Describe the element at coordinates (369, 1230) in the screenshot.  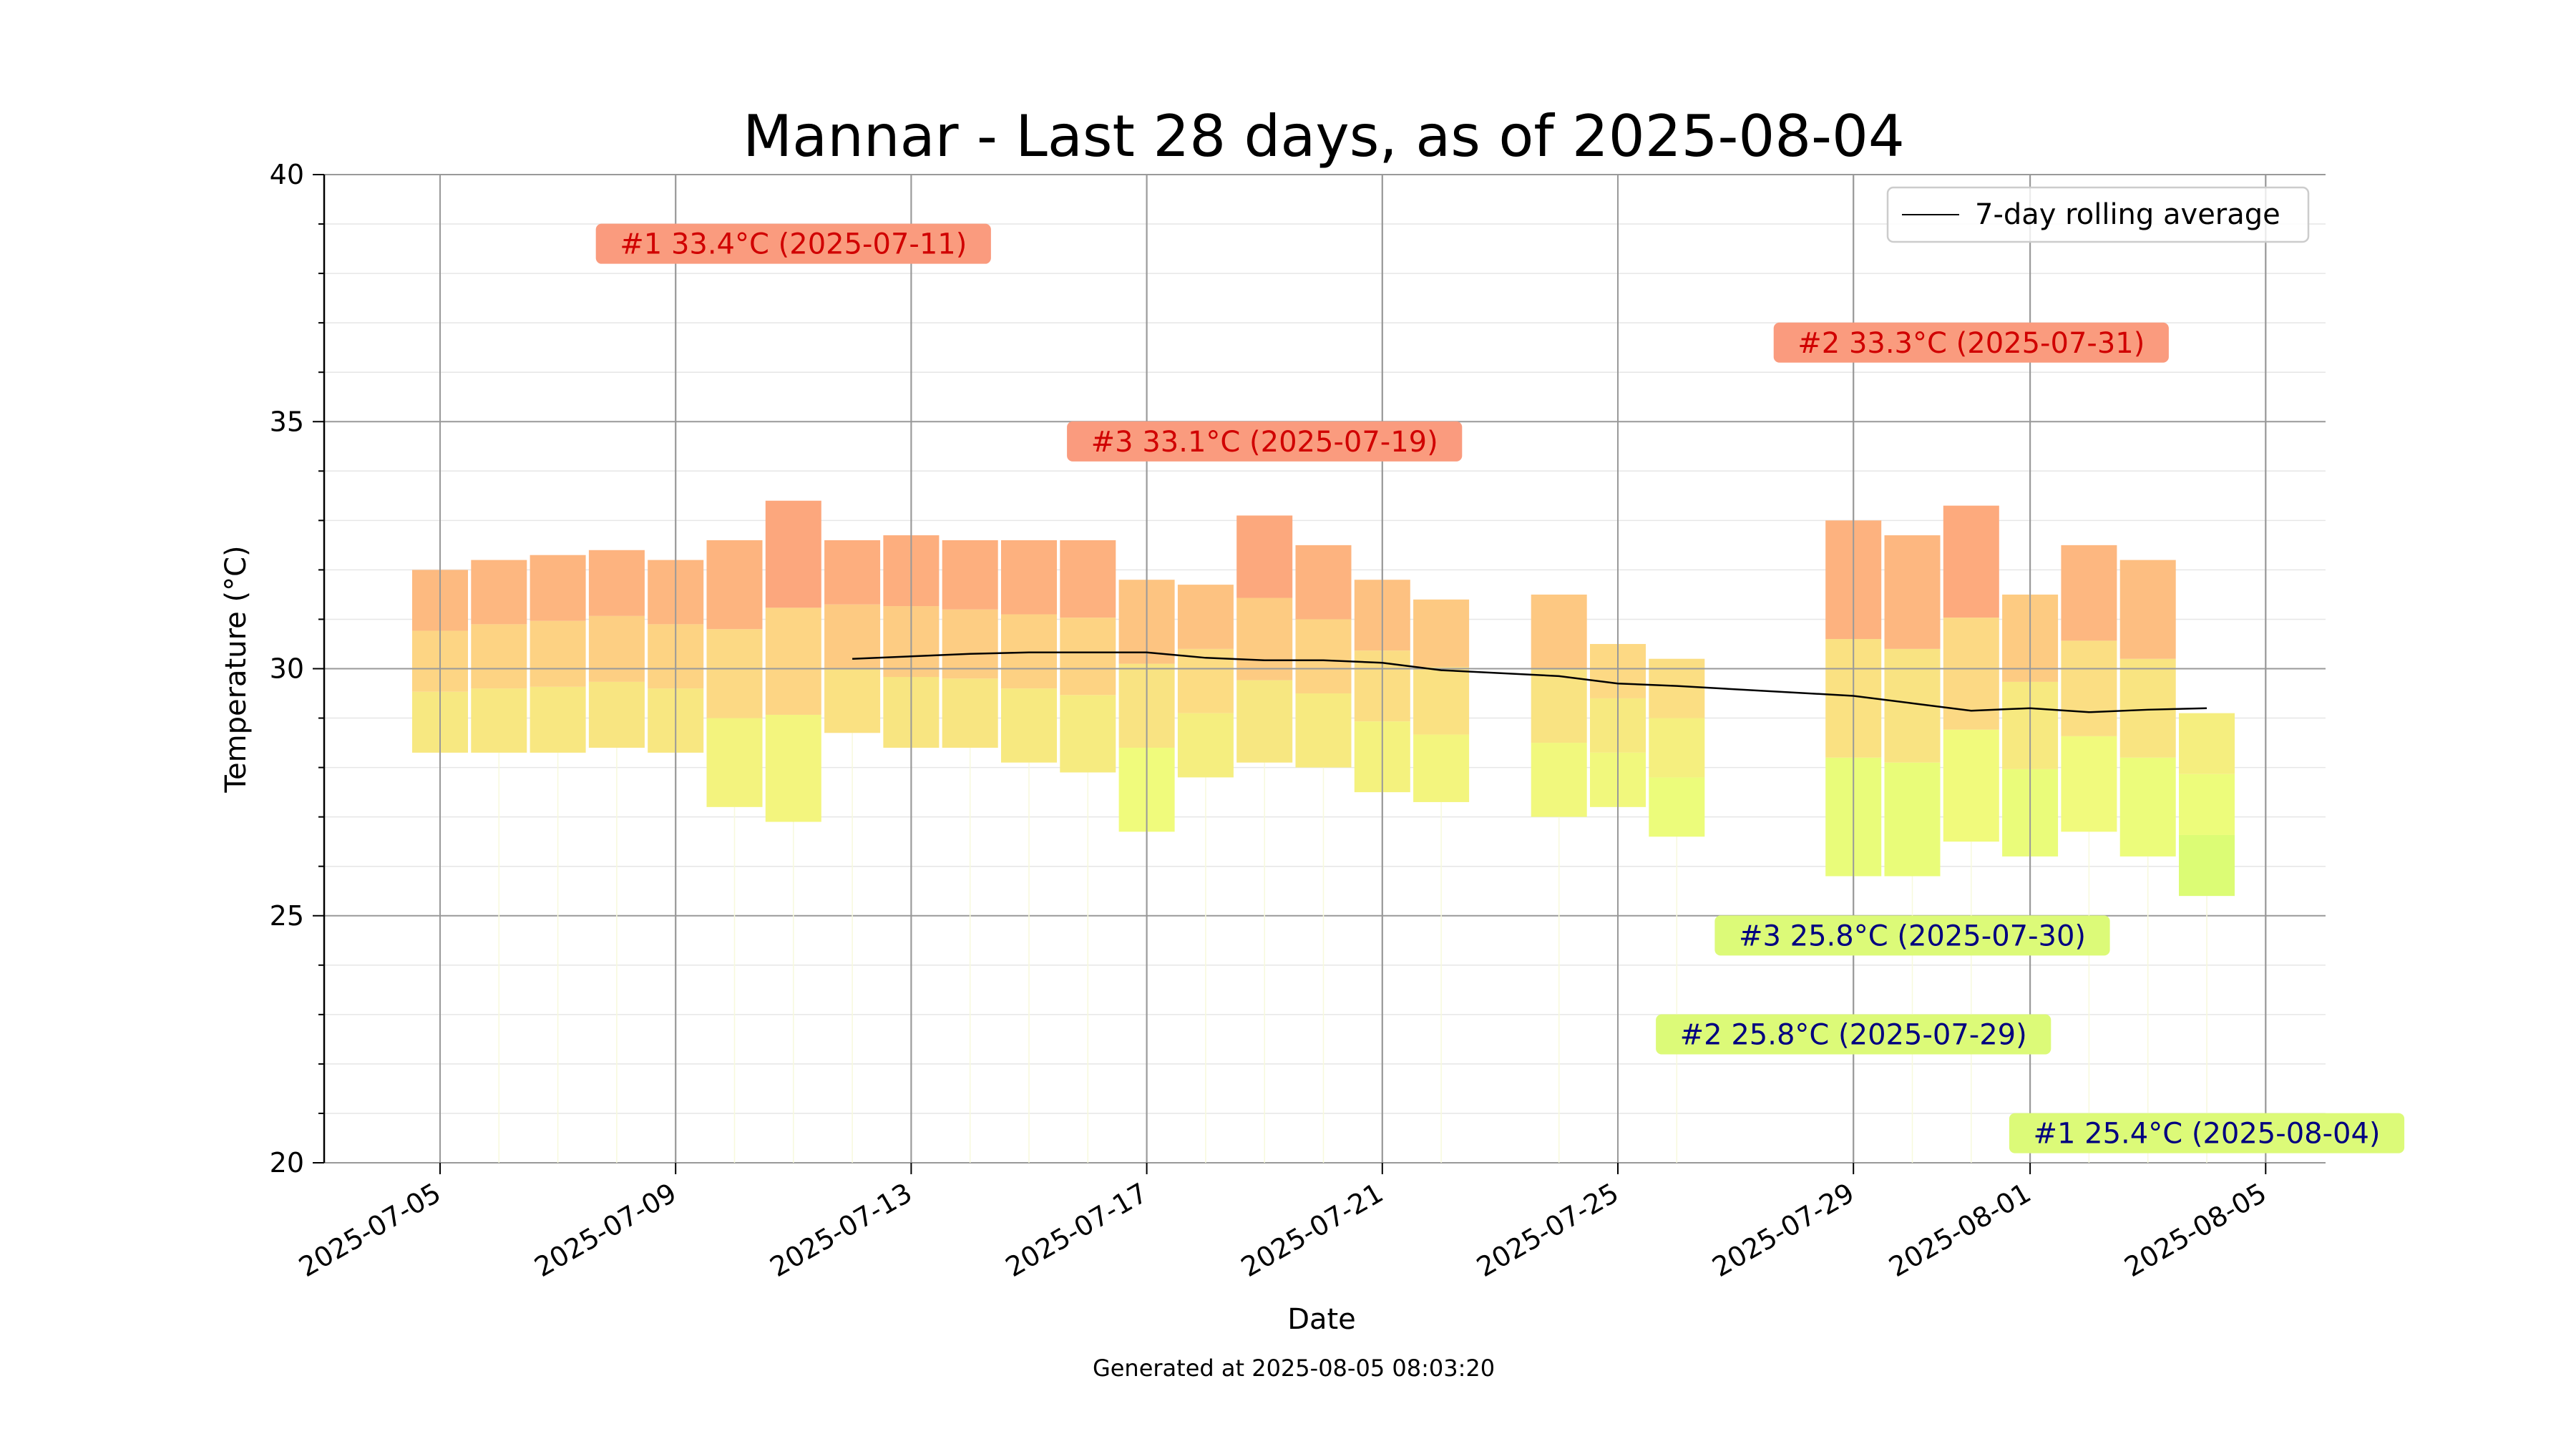
I see `x-tick-label: 2025-07-05` at that location.